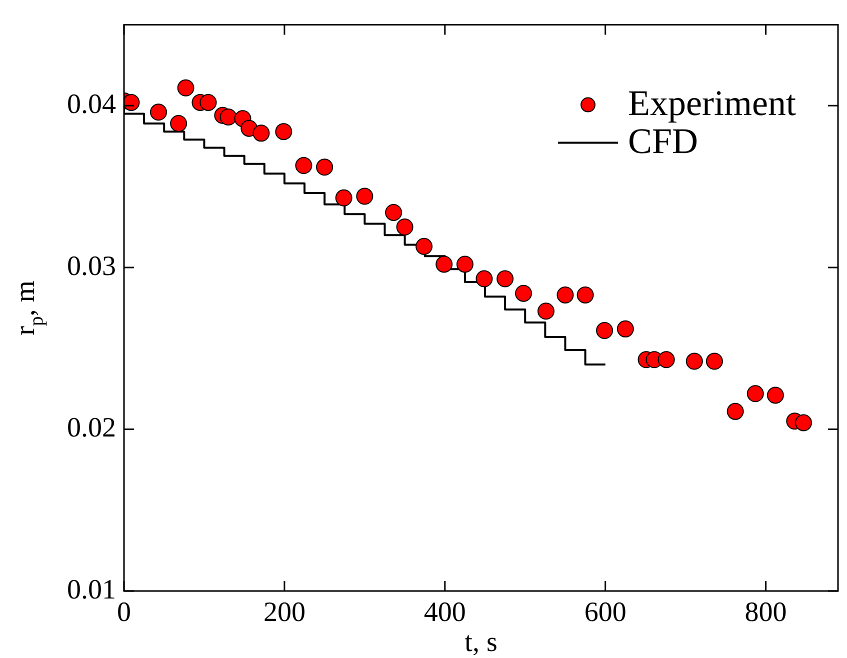  Describe the element at coordinates (91, 428) in the screenshot. I see `y-tick-label: 0.02` at that location.